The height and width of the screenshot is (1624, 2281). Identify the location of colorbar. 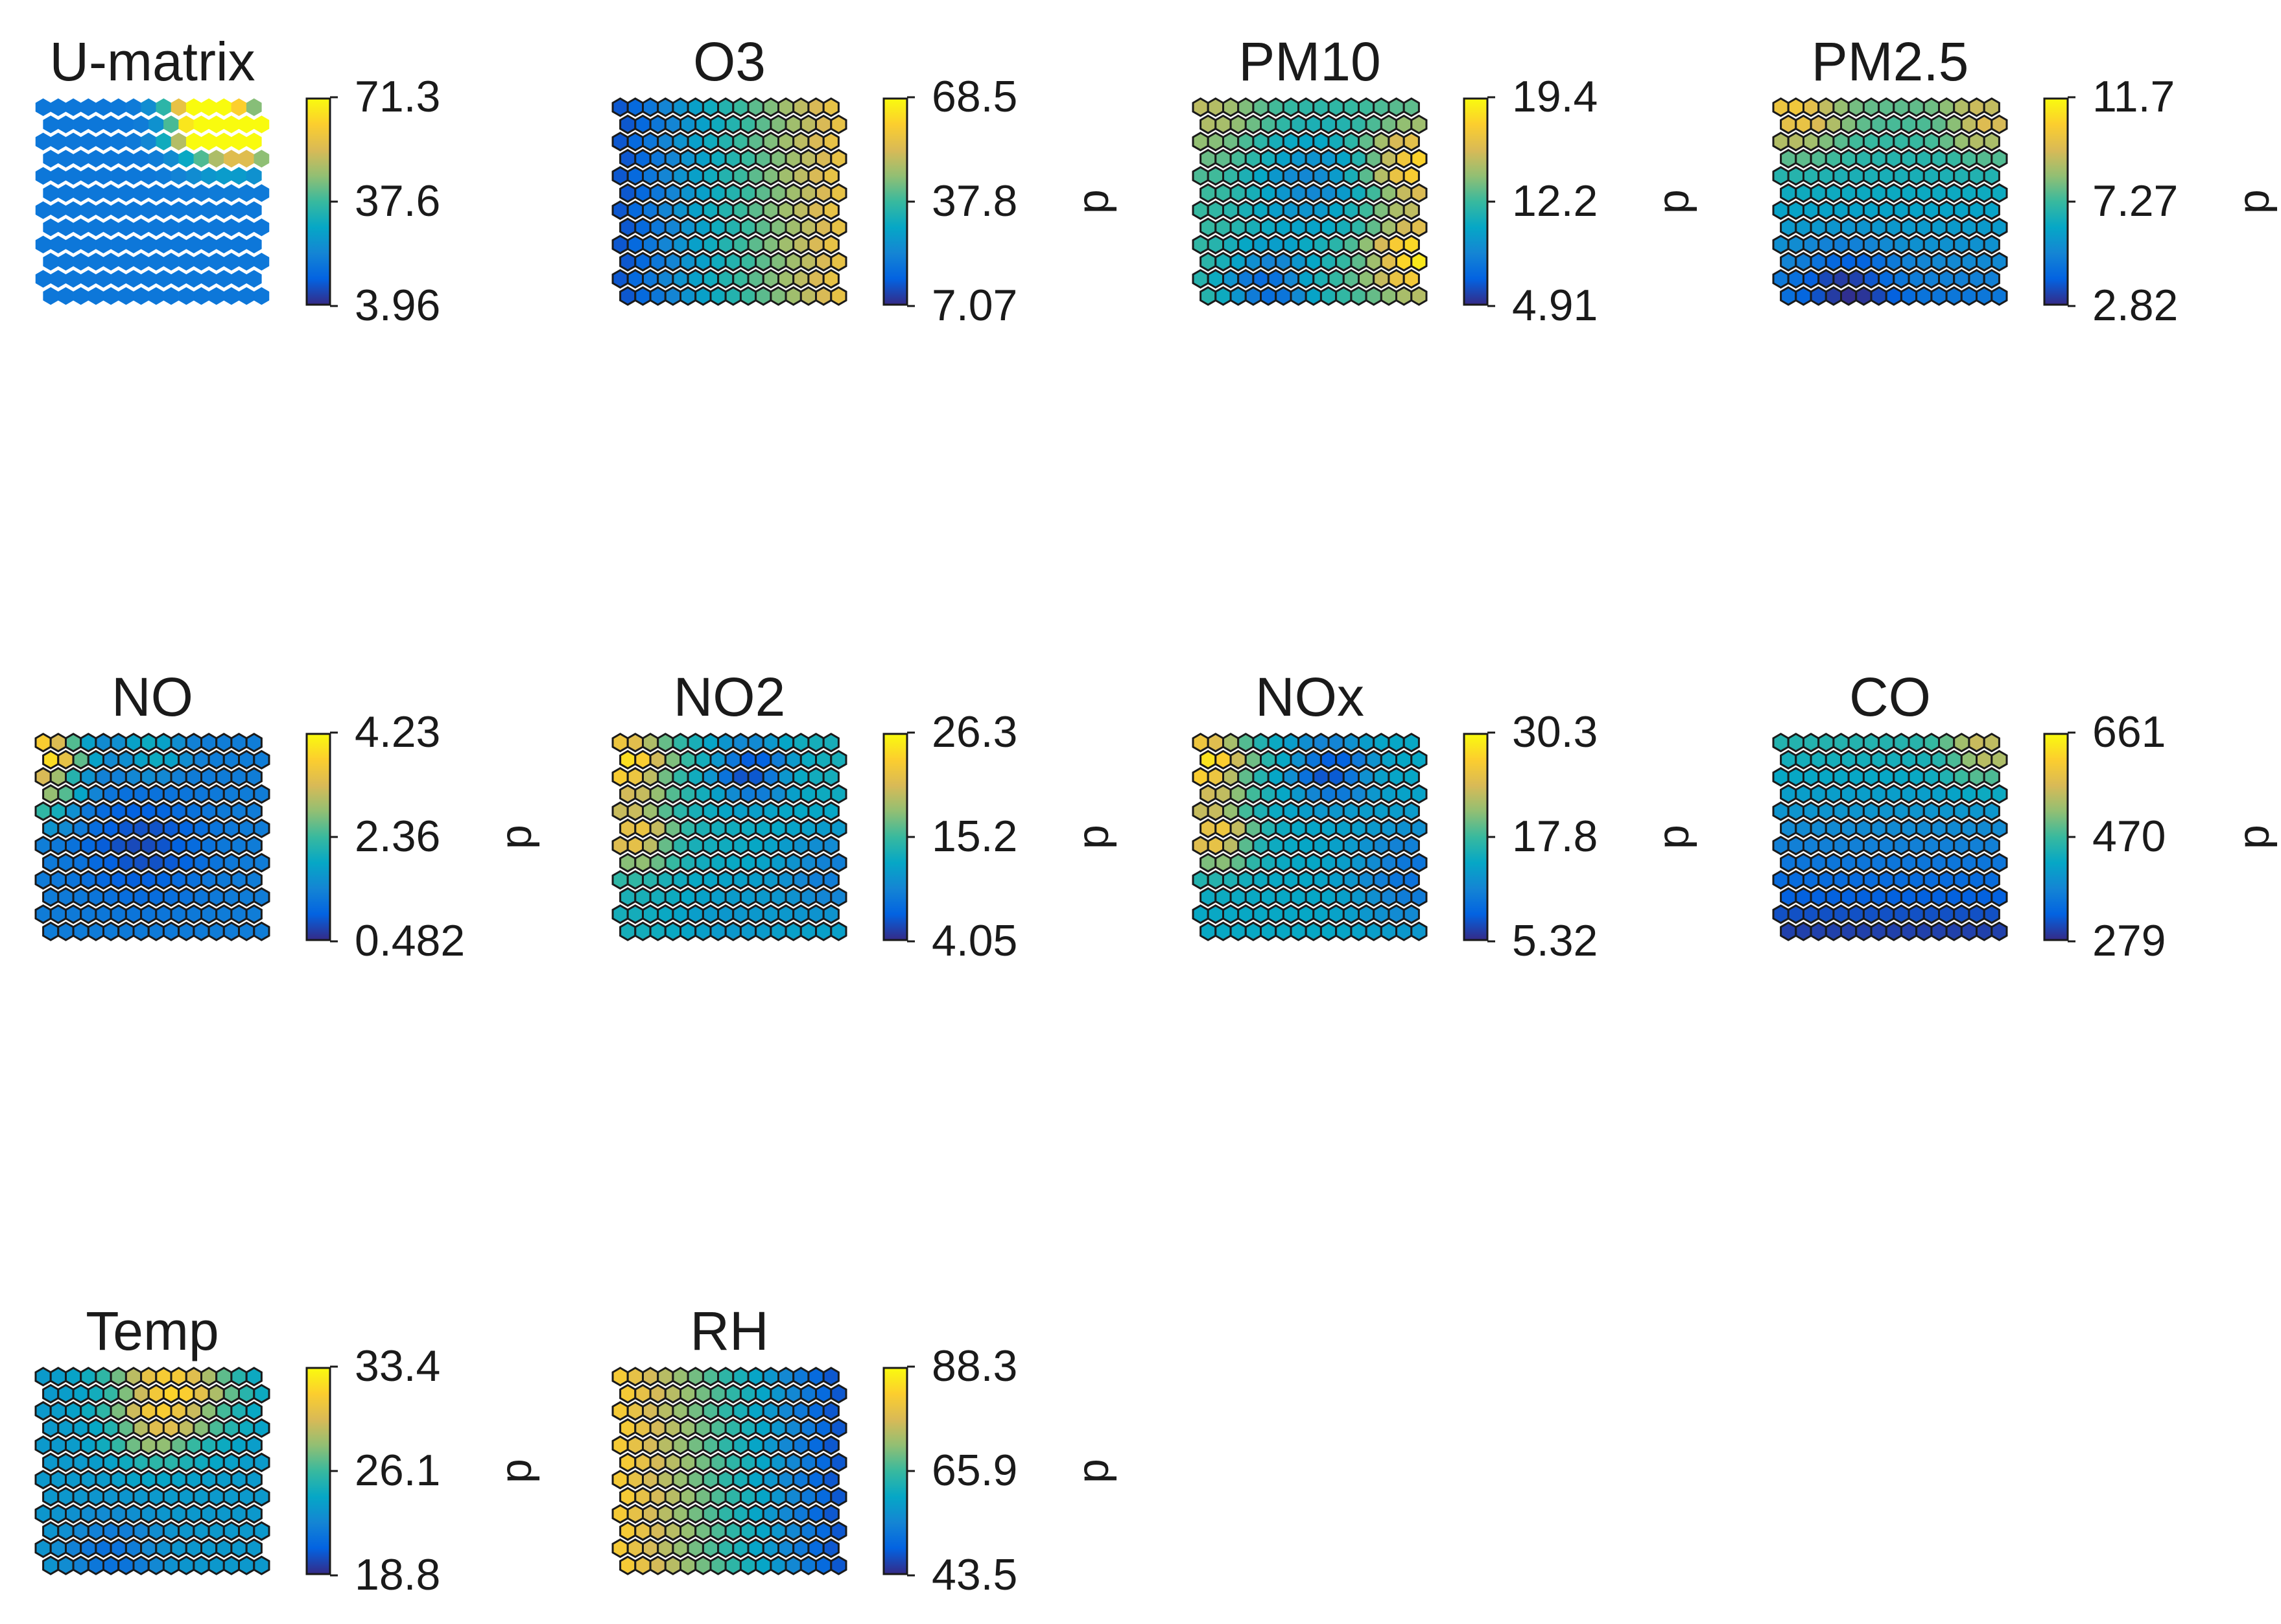
(895, 837).